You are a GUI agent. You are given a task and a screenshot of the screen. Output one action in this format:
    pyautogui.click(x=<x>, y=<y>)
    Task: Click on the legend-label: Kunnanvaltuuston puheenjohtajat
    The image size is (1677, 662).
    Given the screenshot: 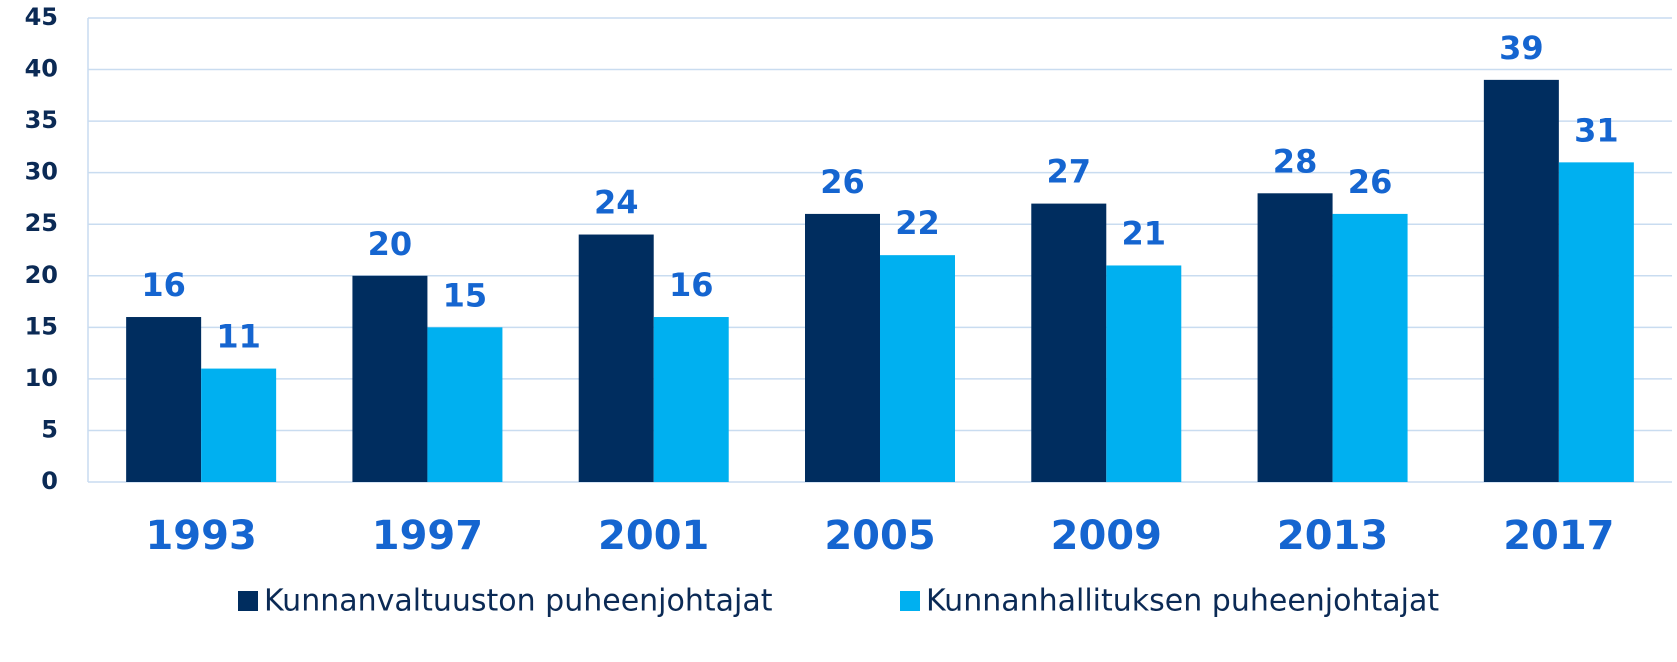 What is the action you would take?
    pyautogui.click(x=518, y=601)
    